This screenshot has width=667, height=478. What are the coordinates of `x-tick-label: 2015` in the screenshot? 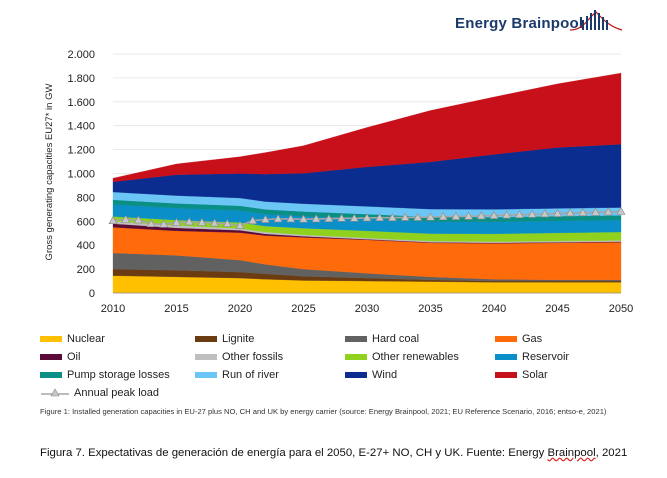 It's located at (176, 309).